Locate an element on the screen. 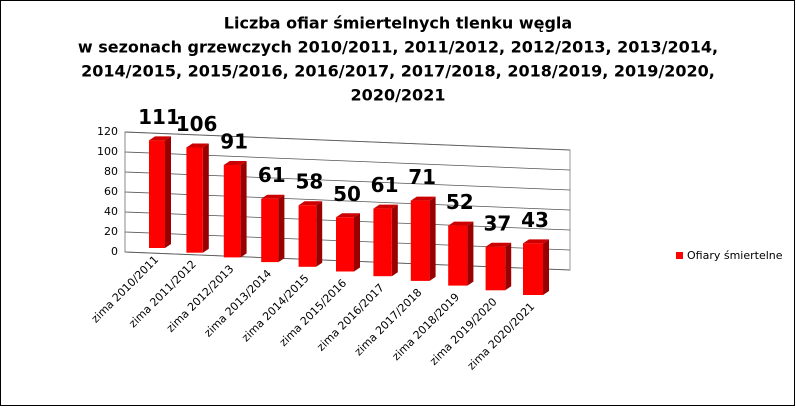  y-tick-label: 0 is located at coordinates (114, 251).